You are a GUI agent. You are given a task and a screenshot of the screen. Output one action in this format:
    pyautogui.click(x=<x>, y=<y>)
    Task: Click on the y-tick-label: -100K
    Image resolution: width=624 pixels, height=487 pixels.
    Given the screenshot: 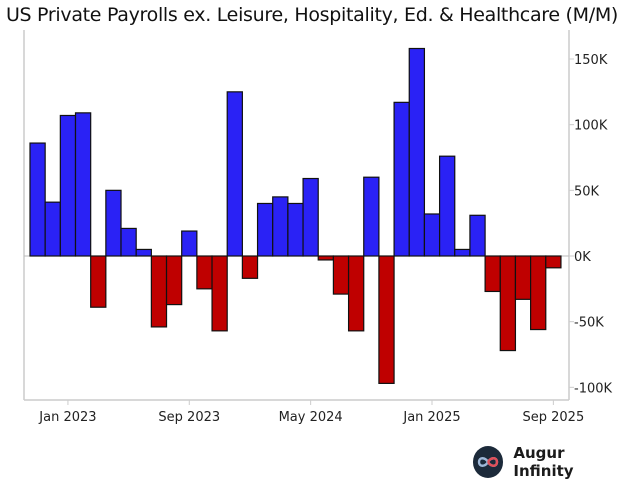 What is the action you would take?
    pyautogui.click(x=593, y=388)
    